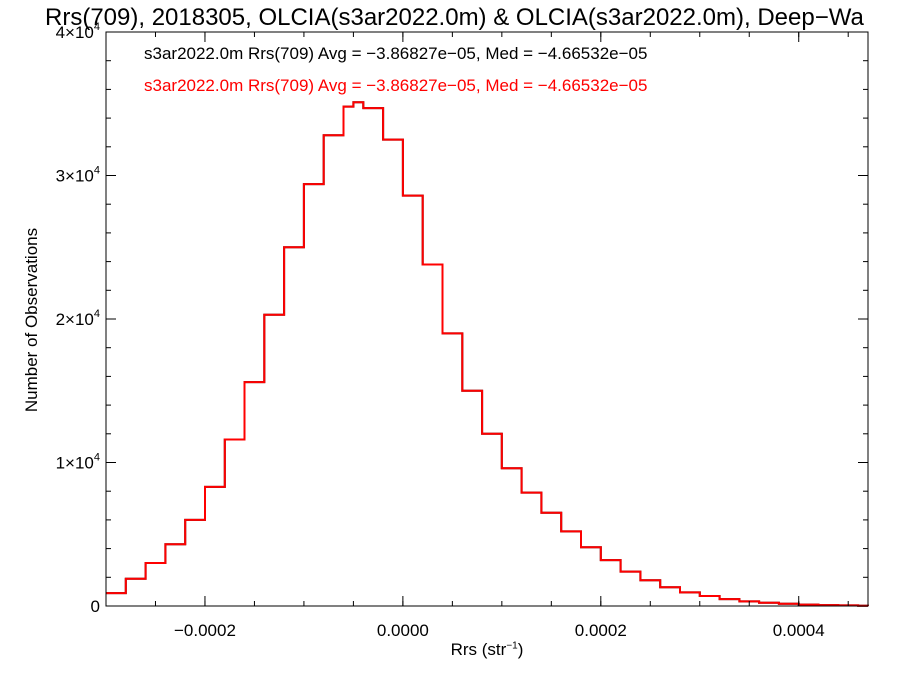 The image size is (900, 675). I want to click on y-tick-label: 2×10⁴, so click(78, 318).